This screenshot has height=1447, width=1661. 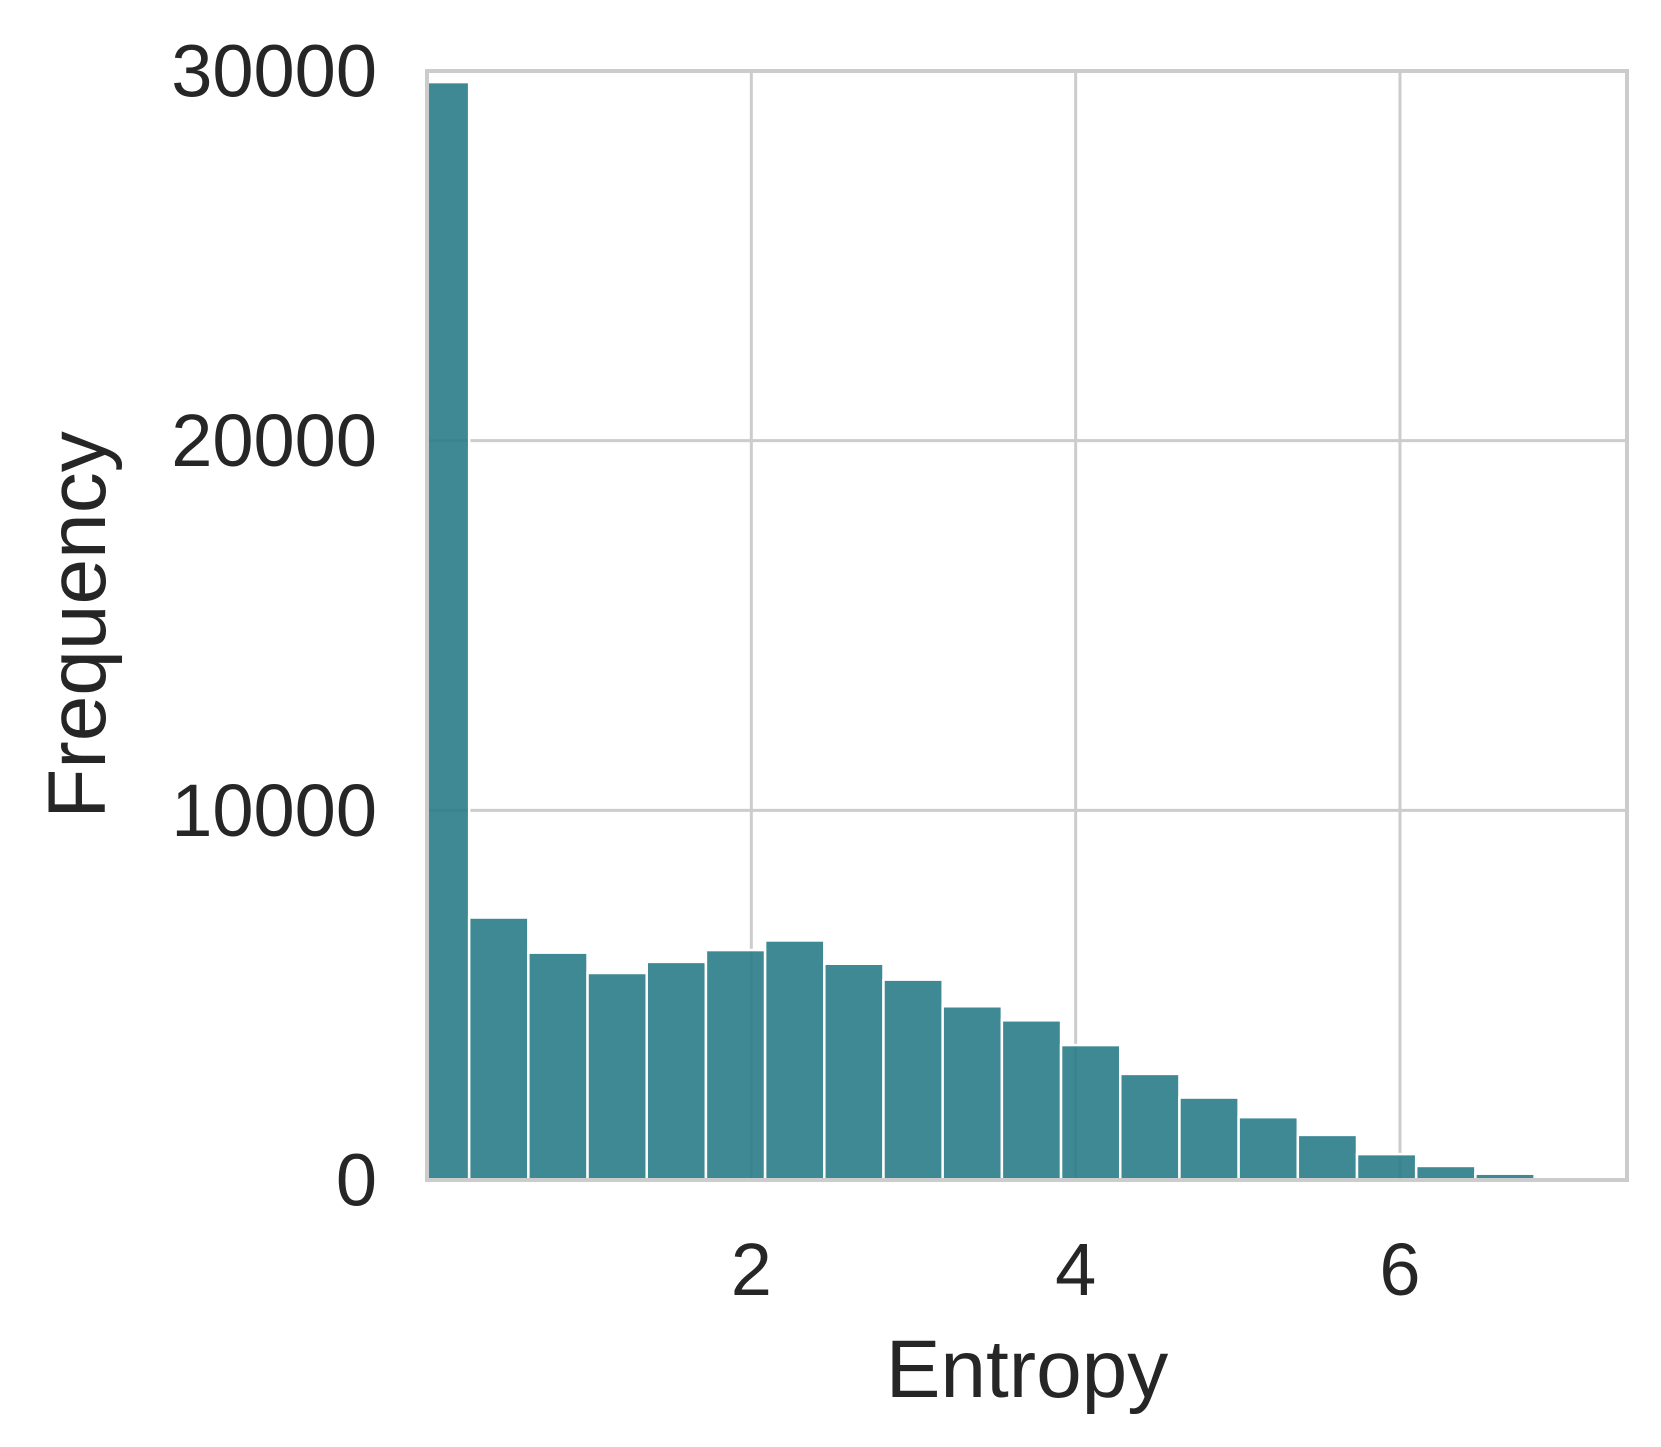 I want to click on y-tick-label-1: 10000, so click(x=274, y=810).